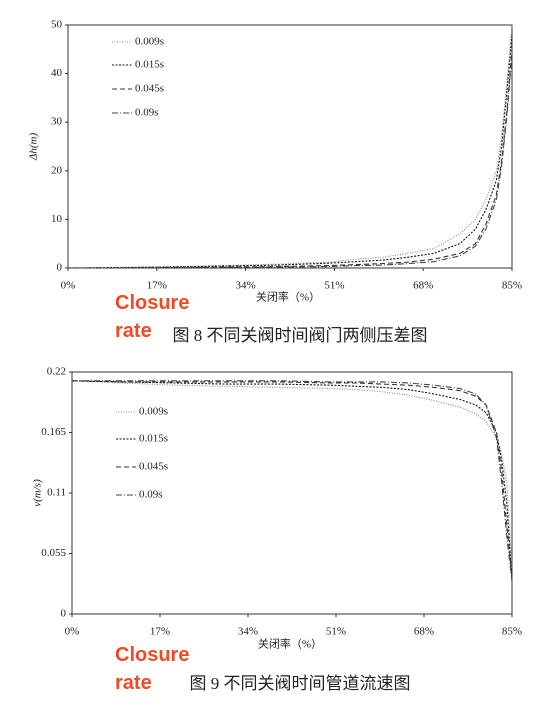 The height and width of the screenshot is (711, 550). Describe the element at coordinates (56, 372) in the screenshot. I see `y-tick-label: 0.22` at that location.